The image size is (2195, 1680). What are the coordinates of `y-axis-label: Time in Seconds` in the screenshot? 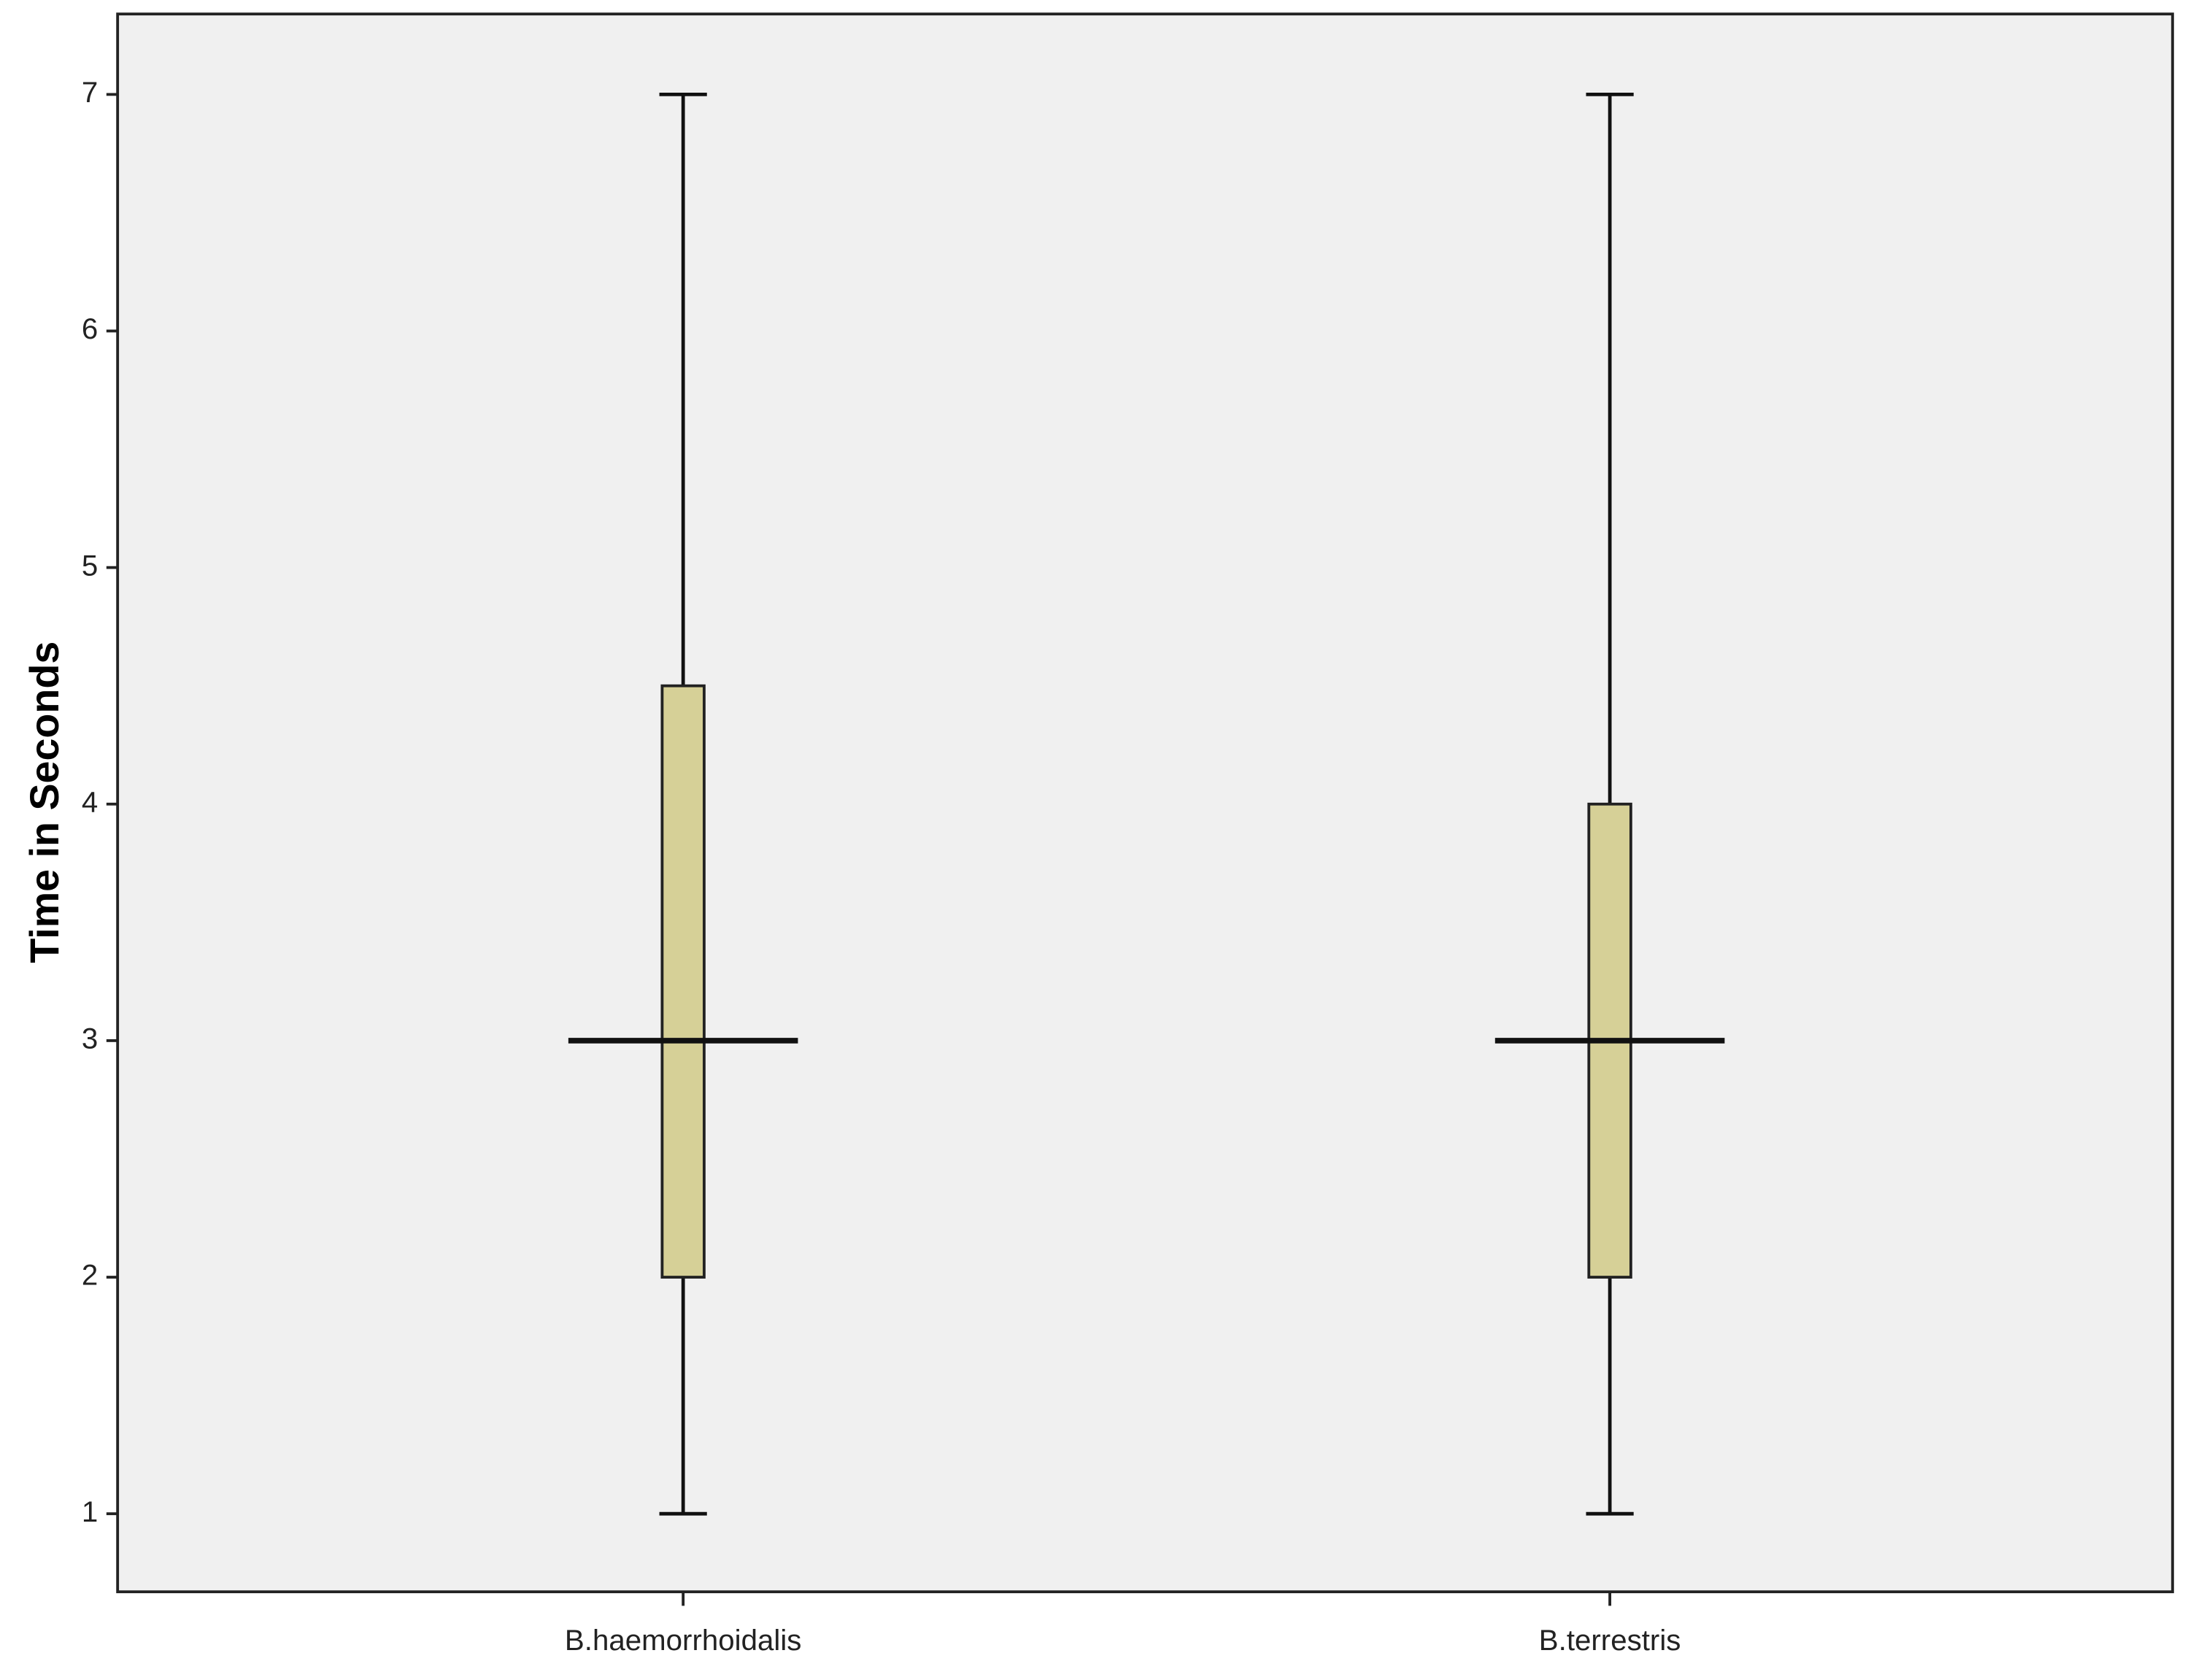 It's located at (44, 802).